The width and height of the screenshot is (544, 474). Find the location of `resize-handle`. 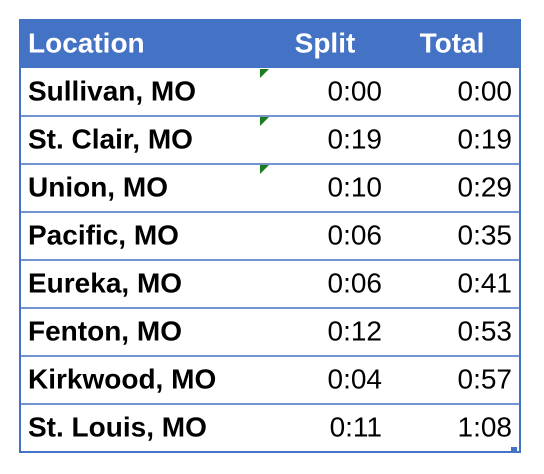

resize-handle is located at coordinates (514, 450).